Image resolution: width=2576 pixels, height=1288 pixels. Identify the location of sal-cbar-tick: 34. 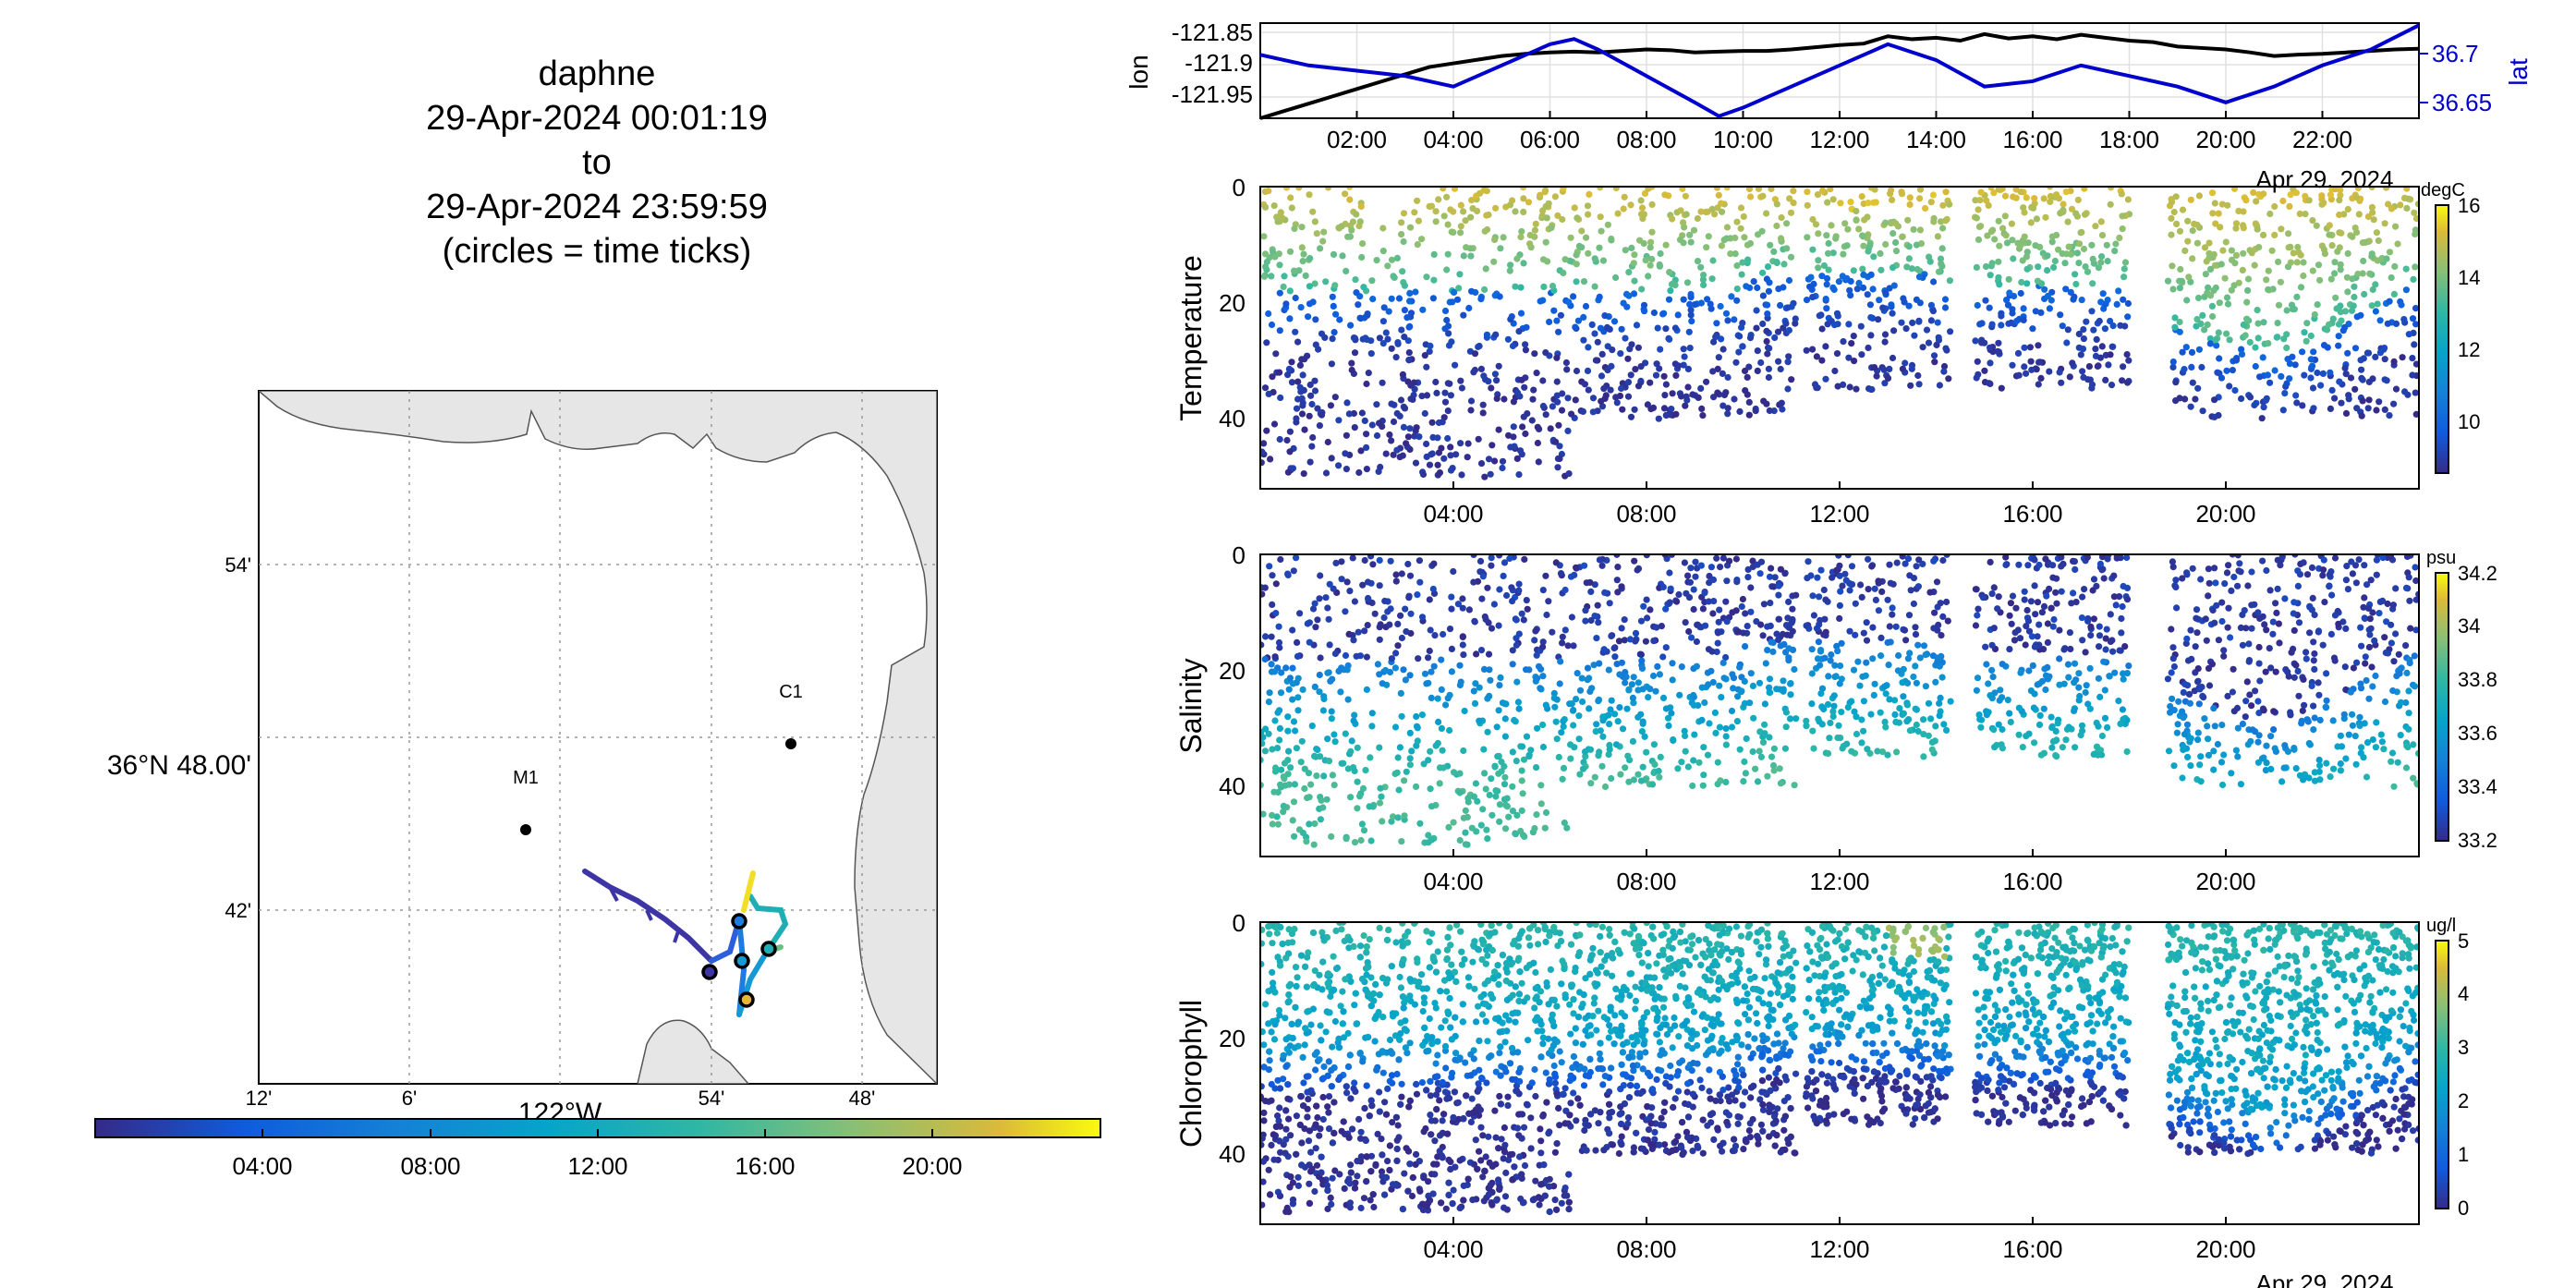
(2469, 626).